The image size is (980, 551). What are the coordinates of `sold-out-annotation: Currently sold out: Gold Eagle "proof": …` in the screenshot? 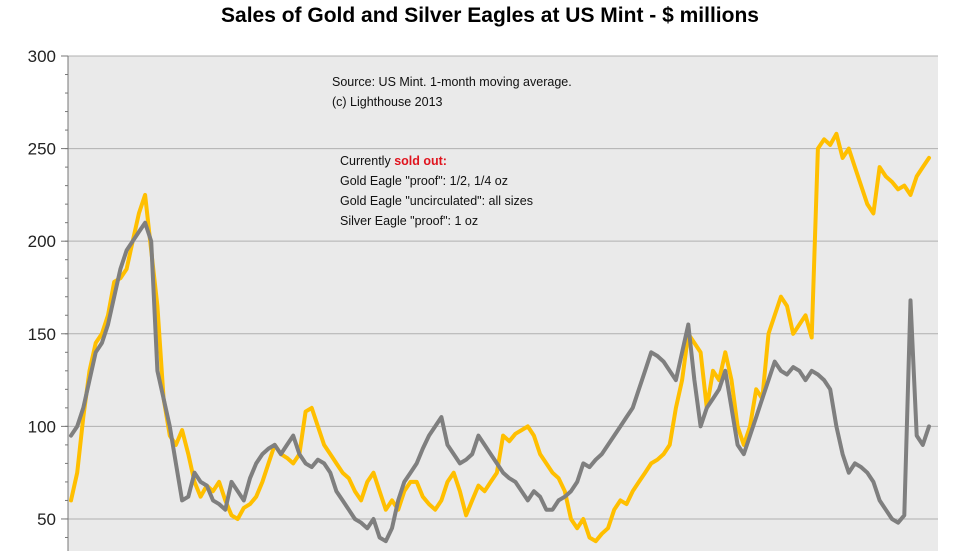 It's located at (436, 191).